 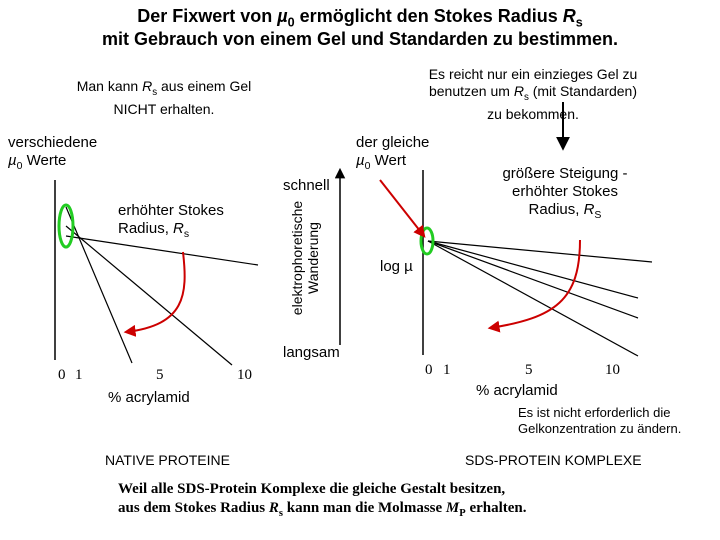 I want to click on left-tick-10: 10, so click(x=244, y=375).